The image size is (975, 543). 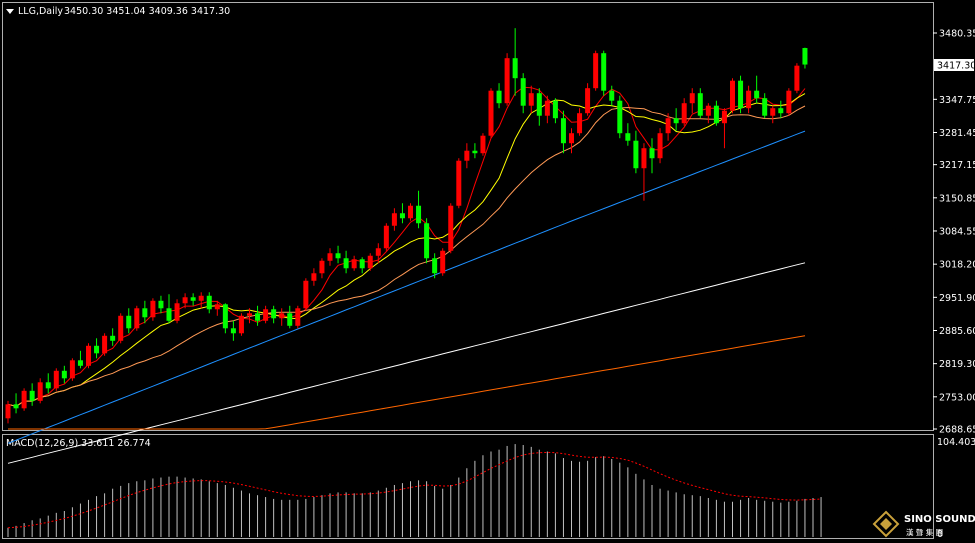 What do you see at coordinates (940, 534) in the screenshot?
I see `macd-bottom-label: 0` at bounding box center [940, 534].